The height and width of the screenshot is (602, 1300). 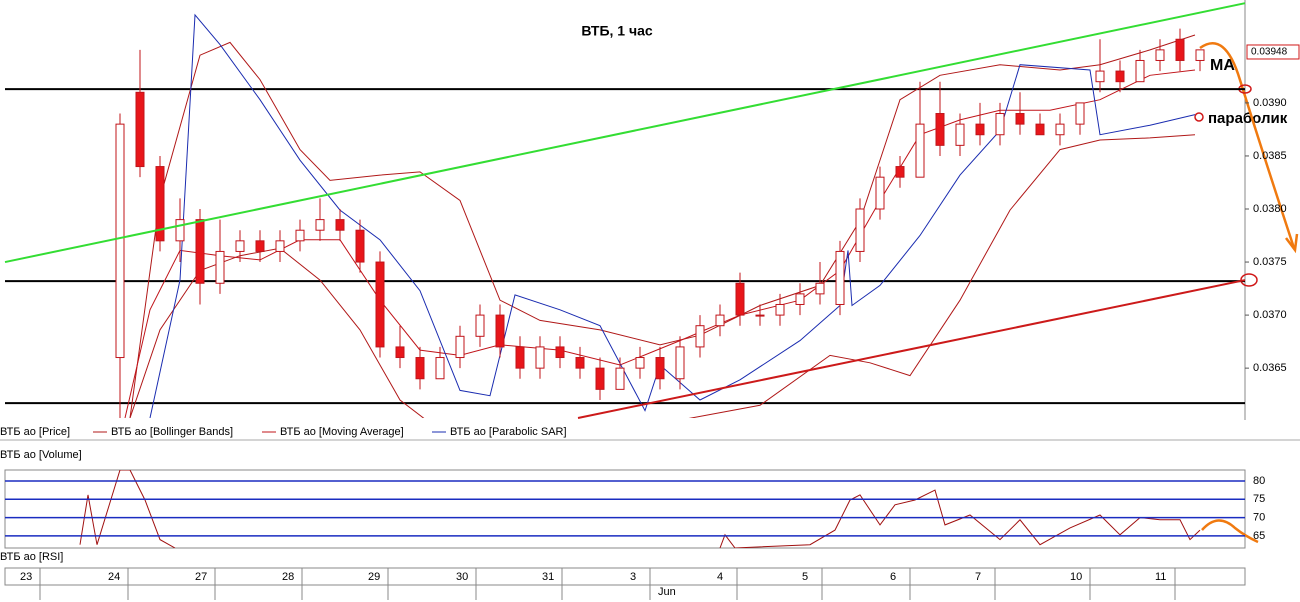 I want to click on last-price-box, so click(x=1273, y=52).